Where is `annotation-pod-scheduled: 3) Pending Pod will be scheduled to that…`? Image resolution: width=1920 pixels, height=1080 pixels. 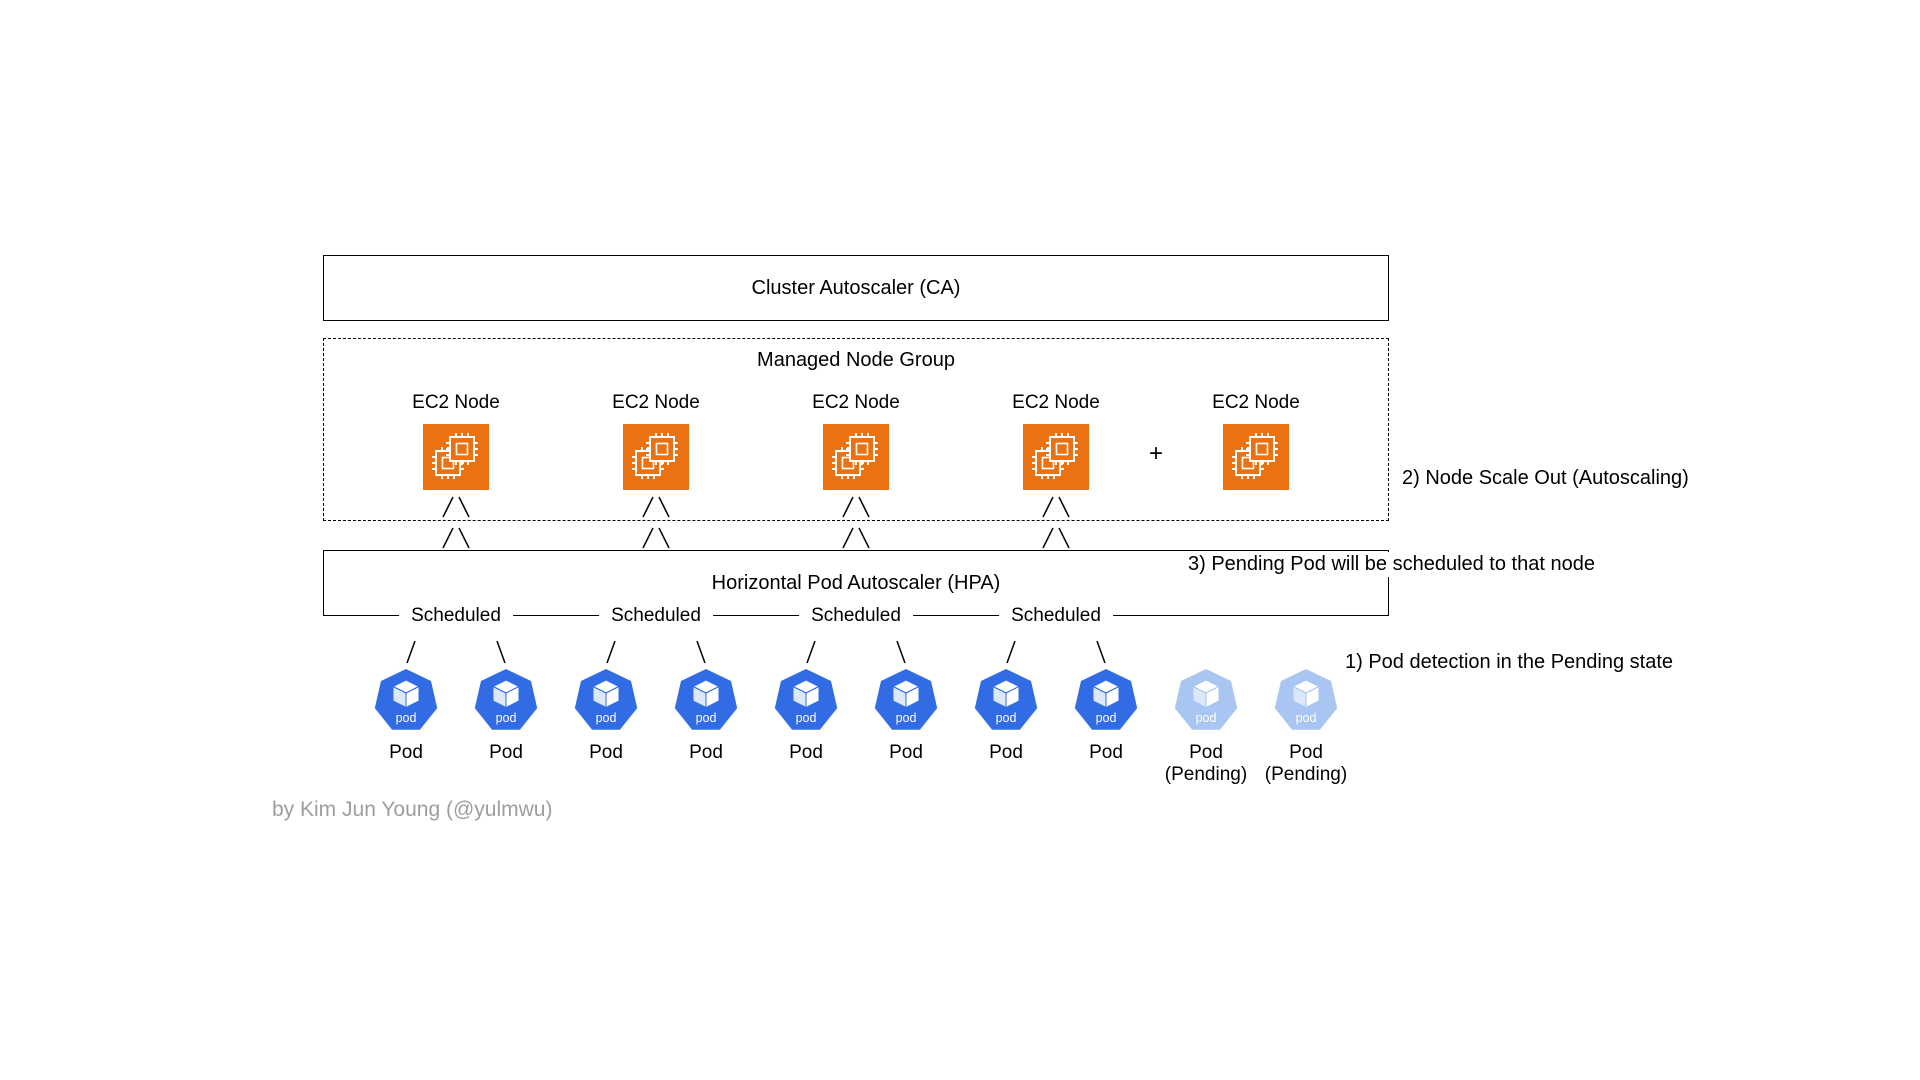
annotation-pod-scheduled: 3) Pending Pod will be scheduled to that… is located at coordinates (1391, 564).